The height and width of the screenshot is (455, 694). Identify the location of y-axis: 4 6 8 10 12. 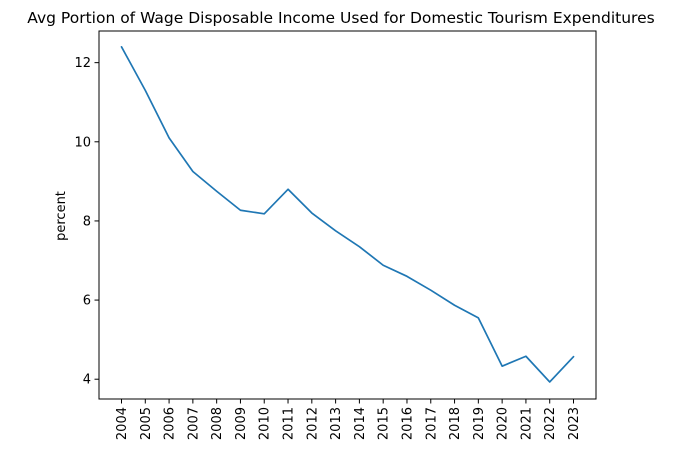
(86, 222).